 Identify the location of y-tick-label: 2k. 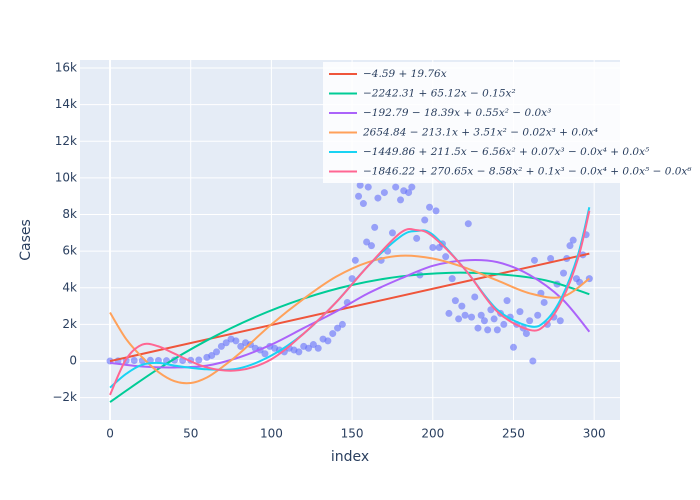
(69, 324).